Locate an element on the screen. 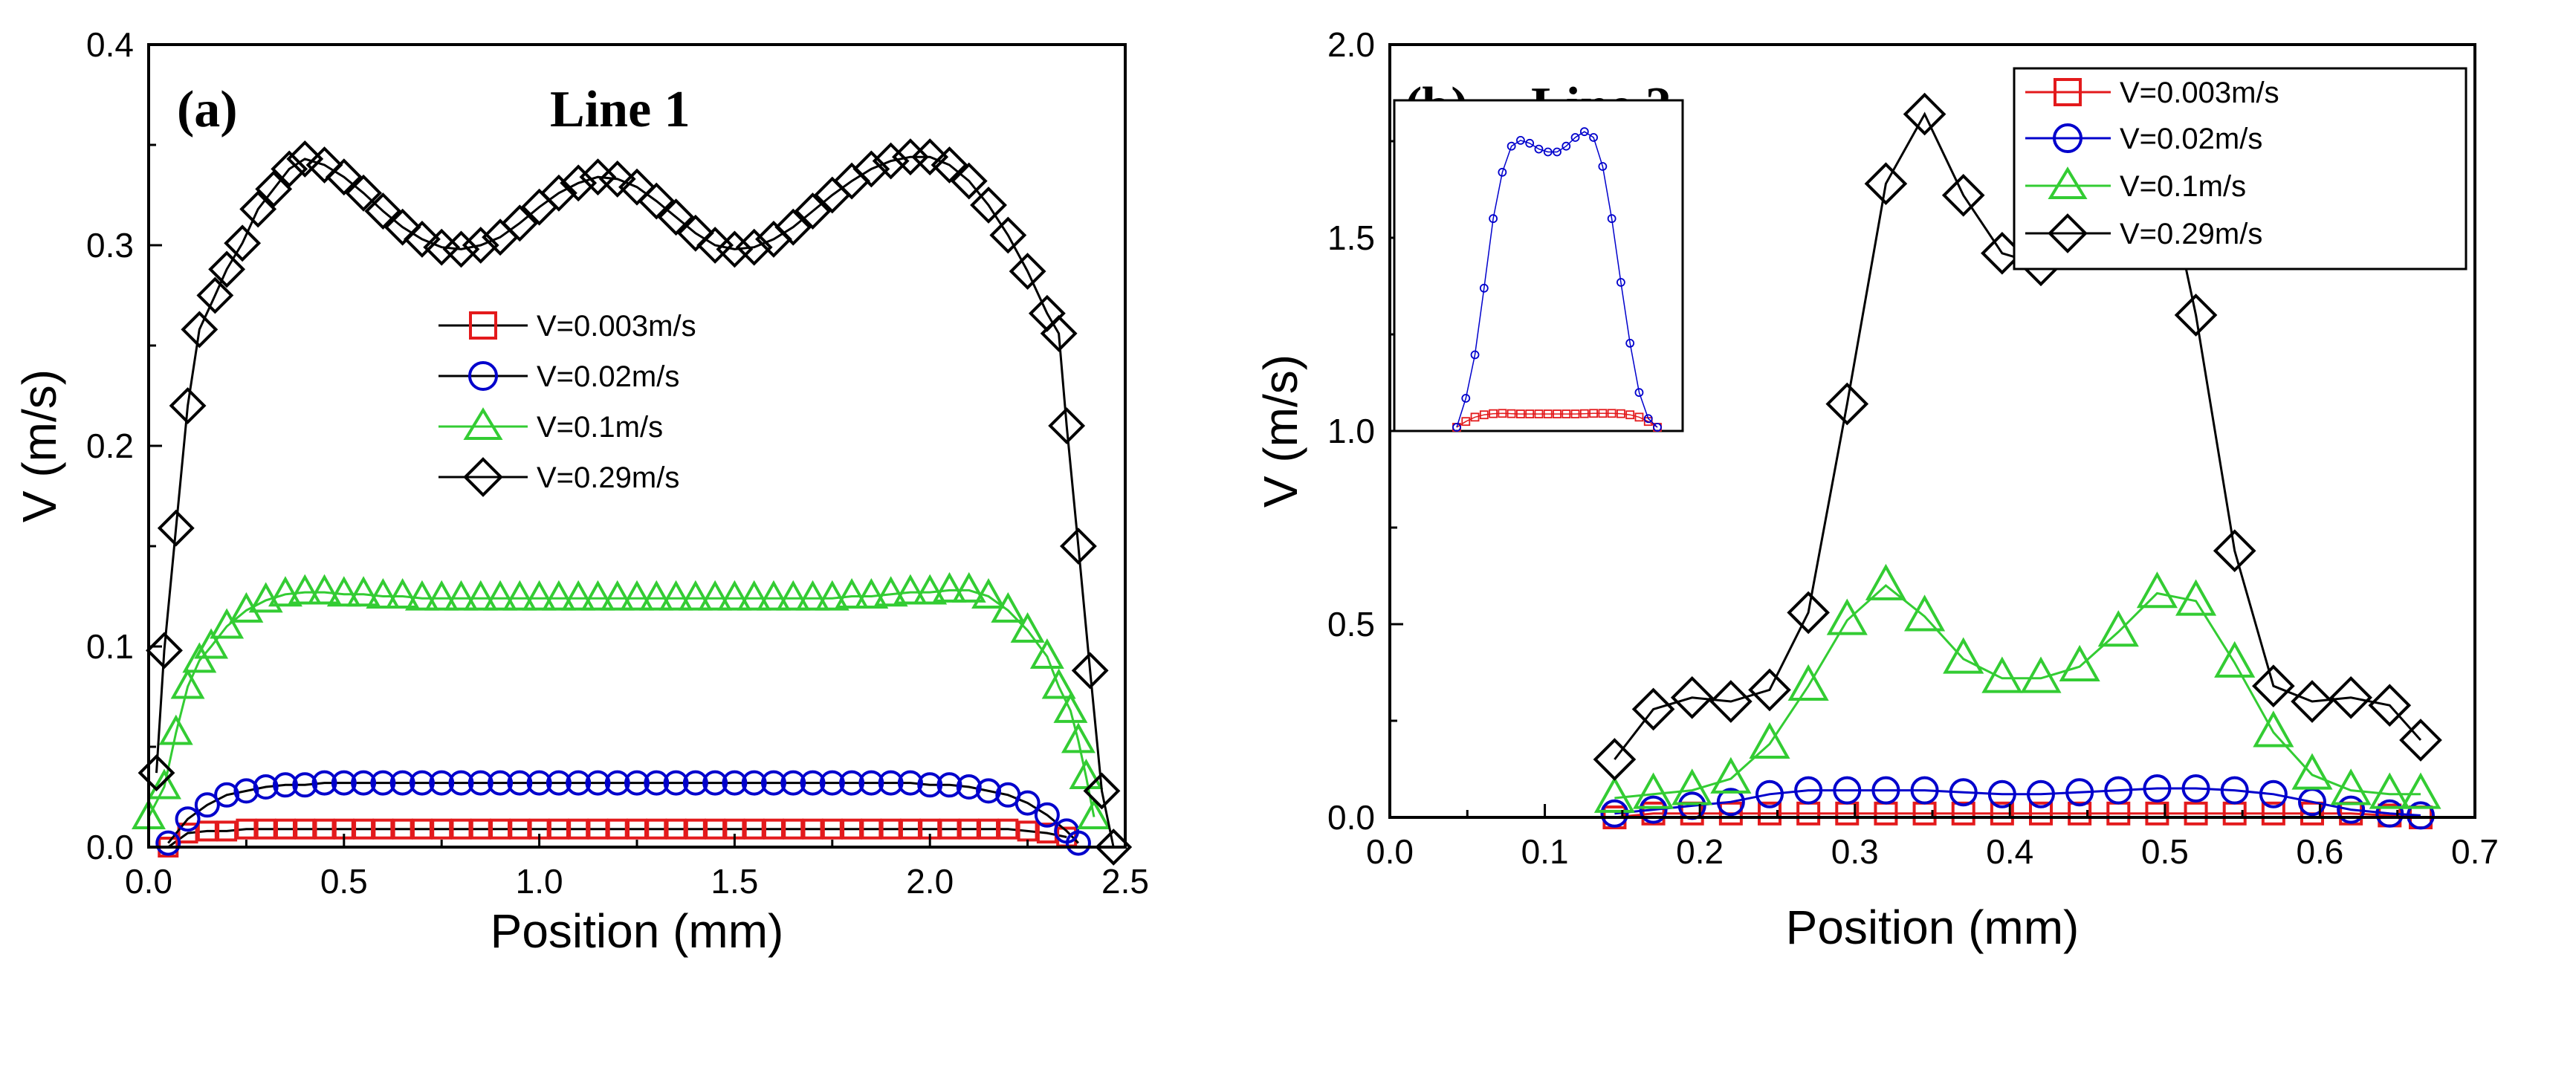 This screenshot has height=1073, width=2576. x-tick-label: 2.5 is located at coordinates (1125, 881).